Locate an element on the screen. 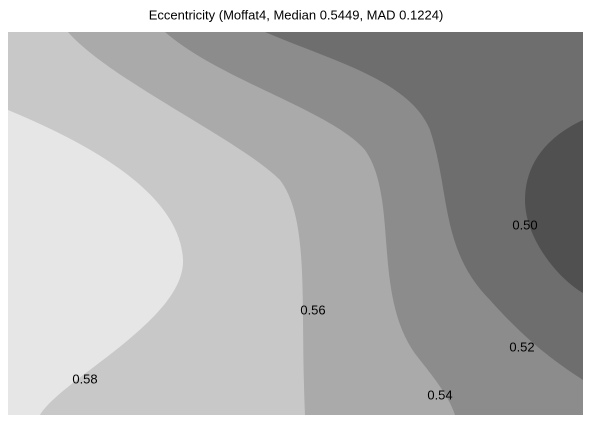  contour-label: 0.52 is located at coordinates (521, 346).